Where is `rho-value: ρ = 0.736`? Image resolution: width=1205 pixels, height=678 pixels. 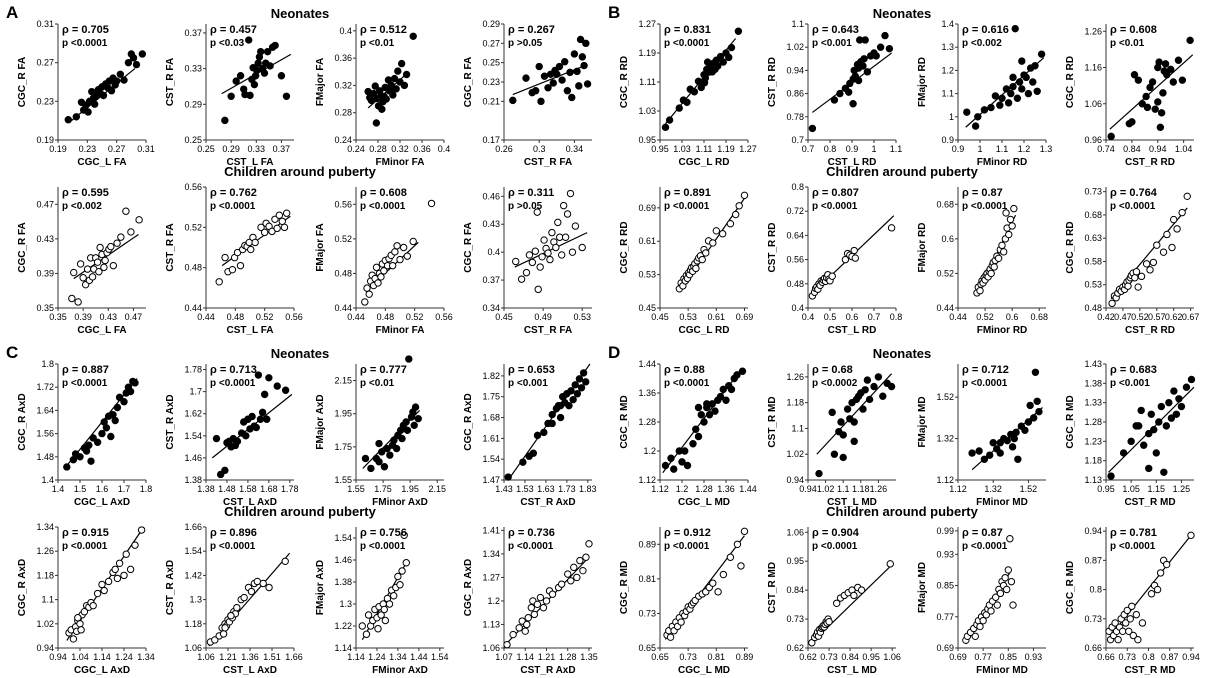
rho-value: ρ = 0.736 is located at coordinates (531, 533).